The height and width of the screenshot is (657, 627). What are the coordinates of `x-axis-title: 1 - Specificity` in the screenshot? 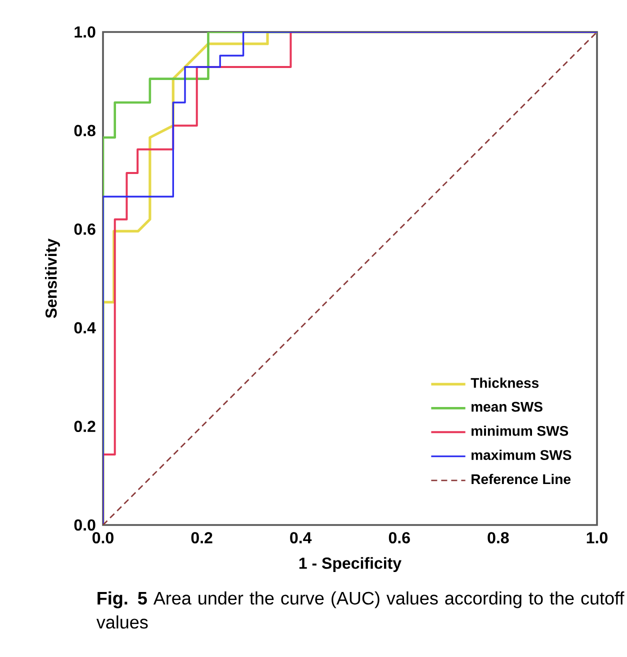 It's located at (350, 564).